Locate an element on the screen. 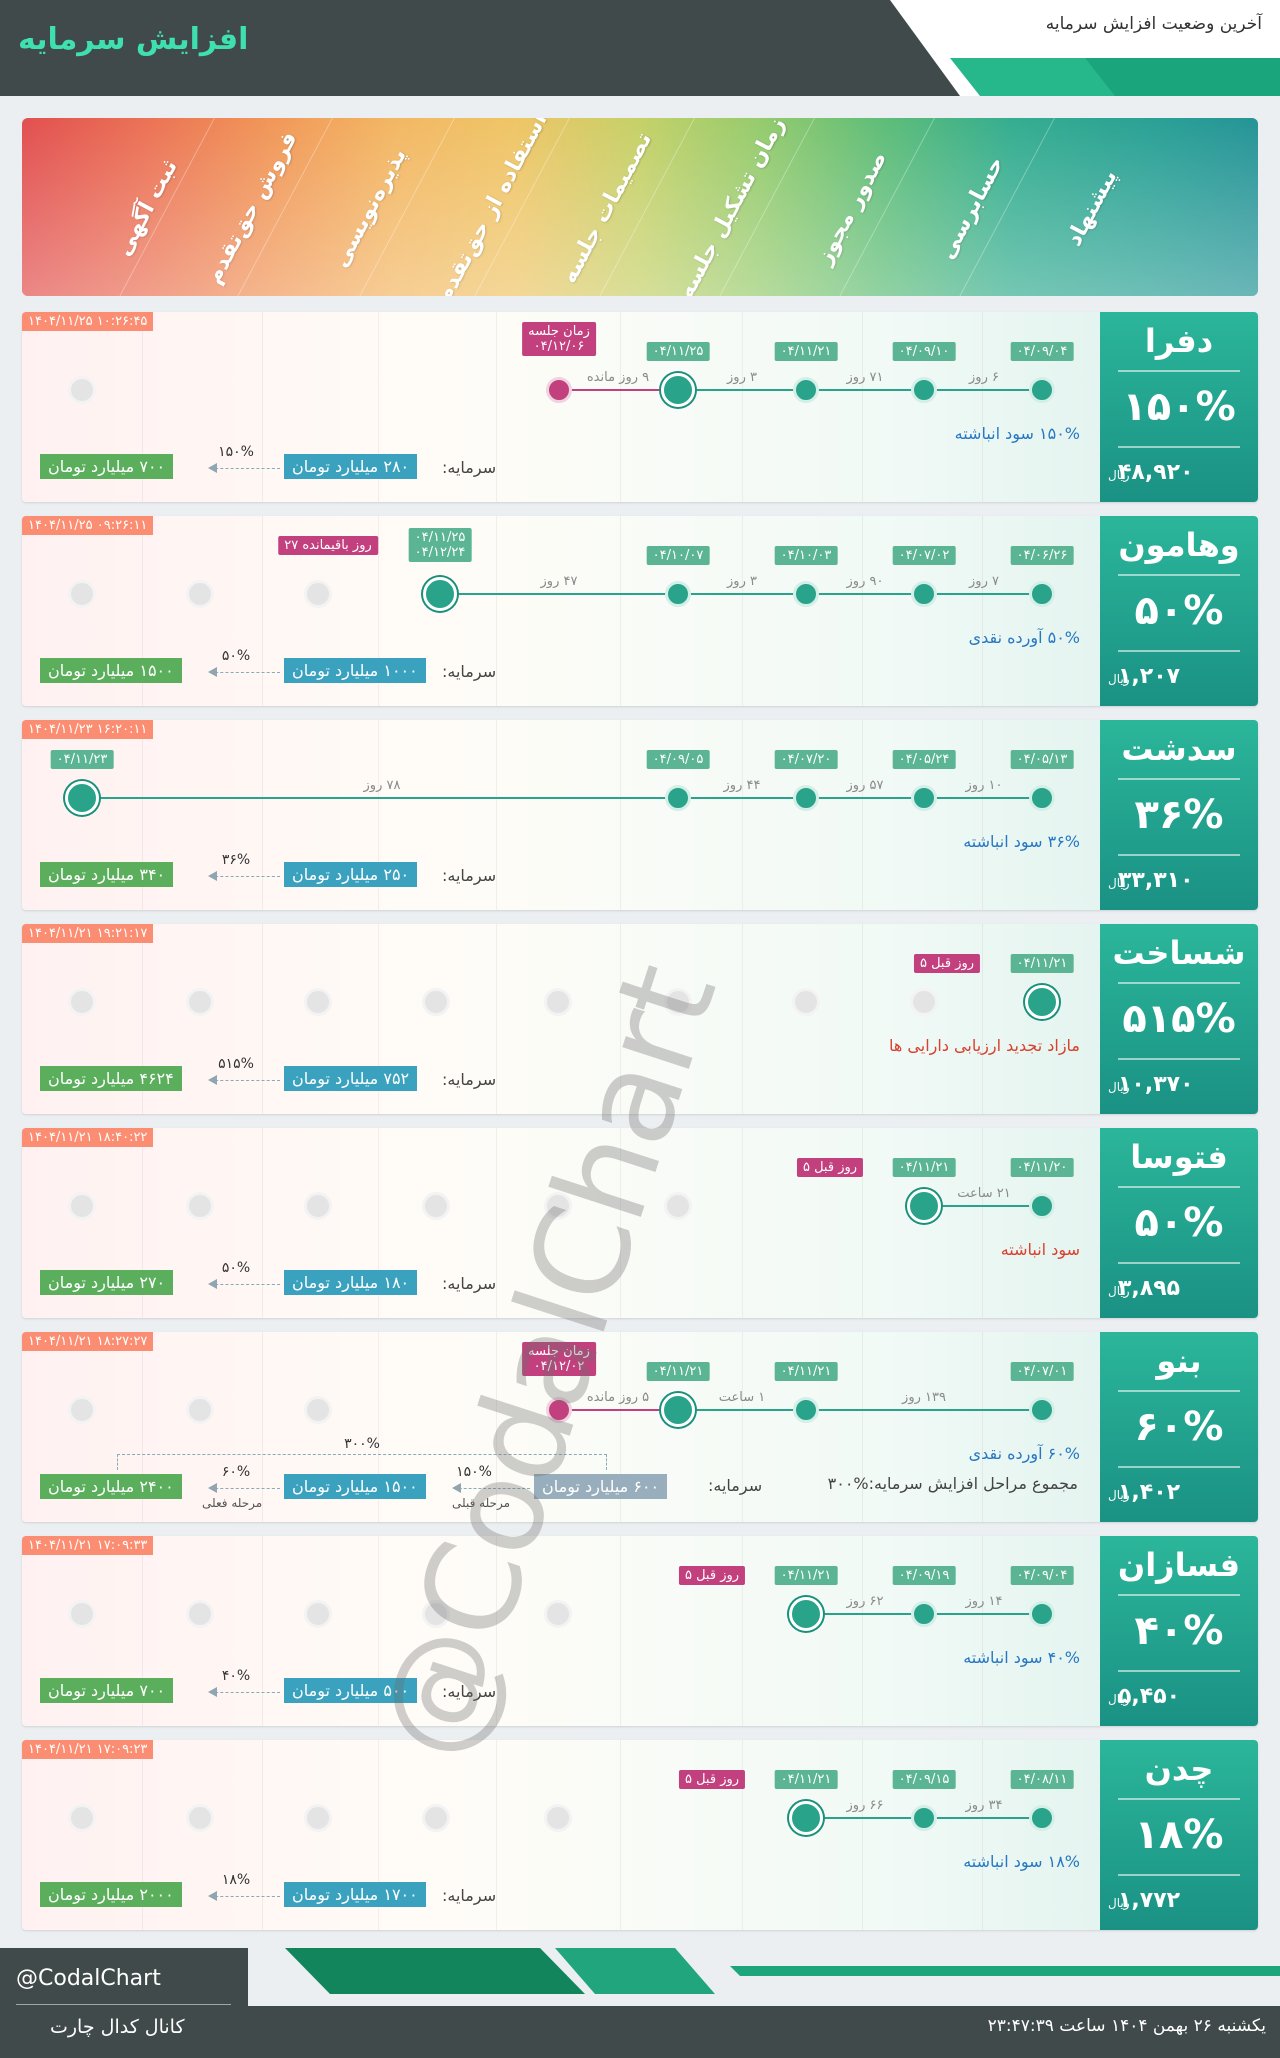 This screenshot has height=2058, width=1280. stock-summary: بنو ۶۰% ۱,۴۰۲ ریال is located at coordinates (1179, 1427).